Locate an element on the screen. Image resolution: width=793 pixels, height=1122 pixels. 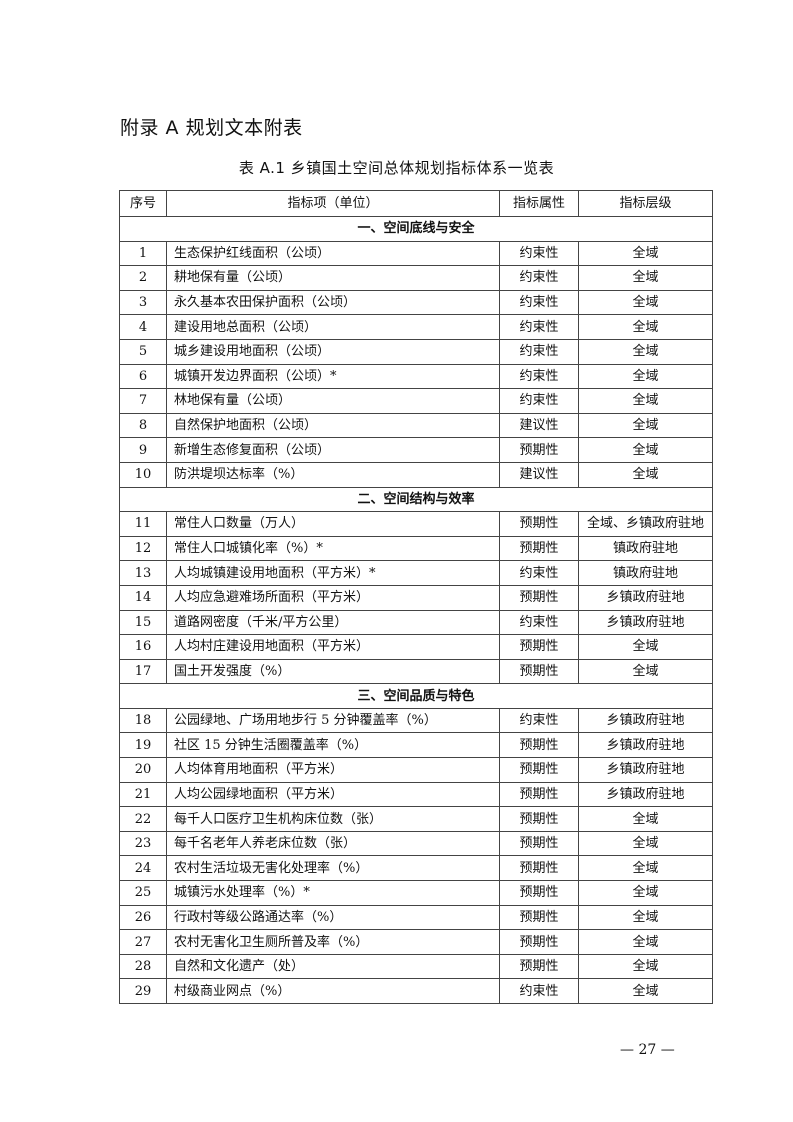
table-row: 13 人均城镇建设用地面积（平方米）* 约束性 镇政府驻地 is located at coordinates (416, 573).